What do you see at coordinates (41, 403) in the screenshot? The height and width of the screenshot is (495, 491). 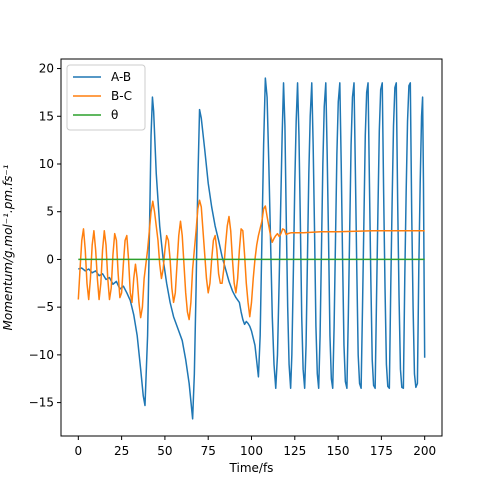 I see `y-tick-label: −15` at bounding box center [41, 403].